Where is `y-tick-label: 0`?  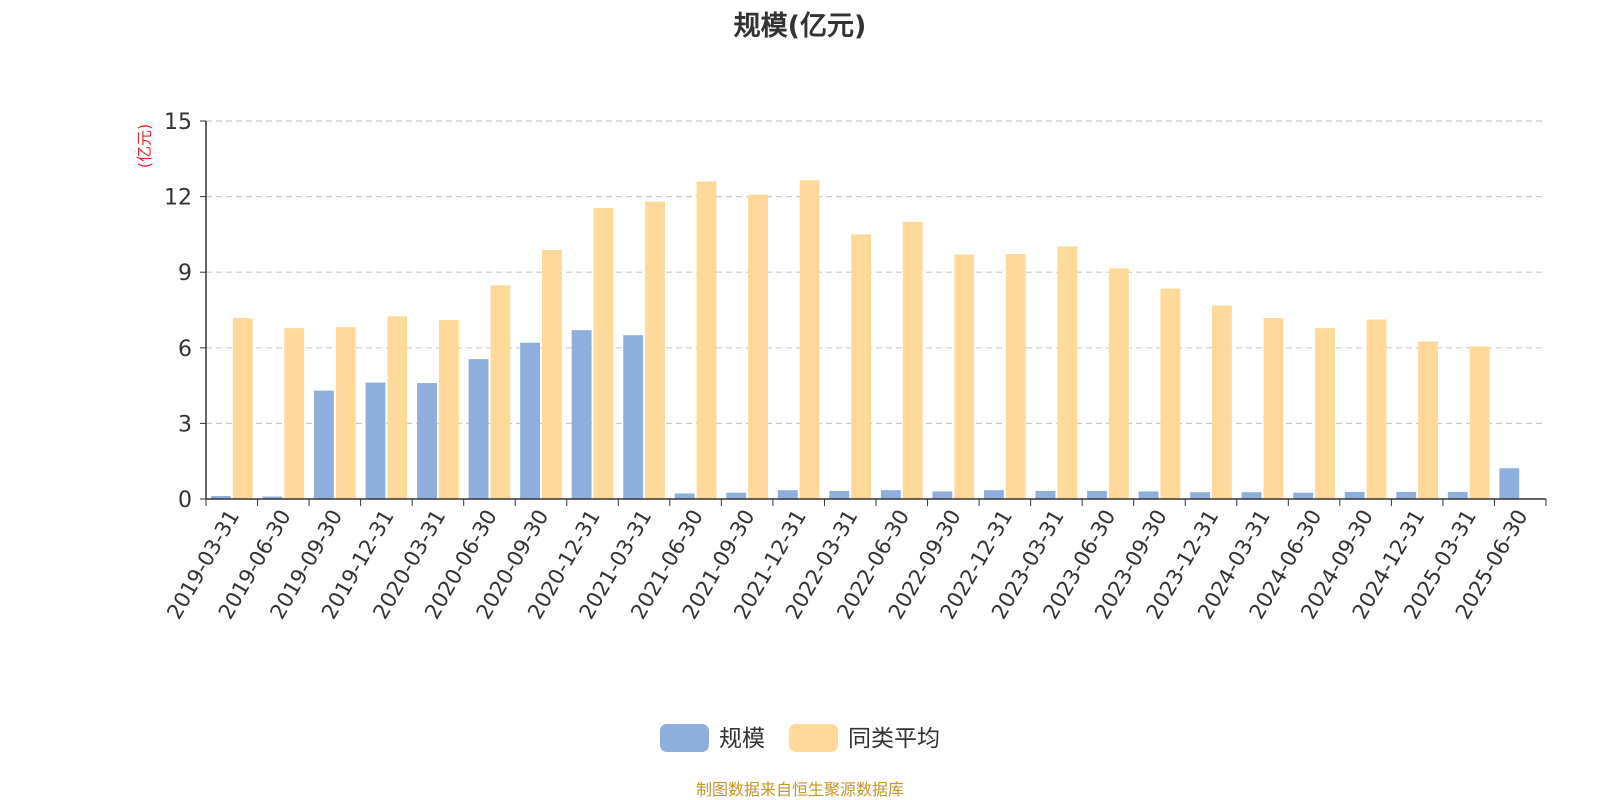 y-tick-label: 0 is located at coordinates (185, 500).